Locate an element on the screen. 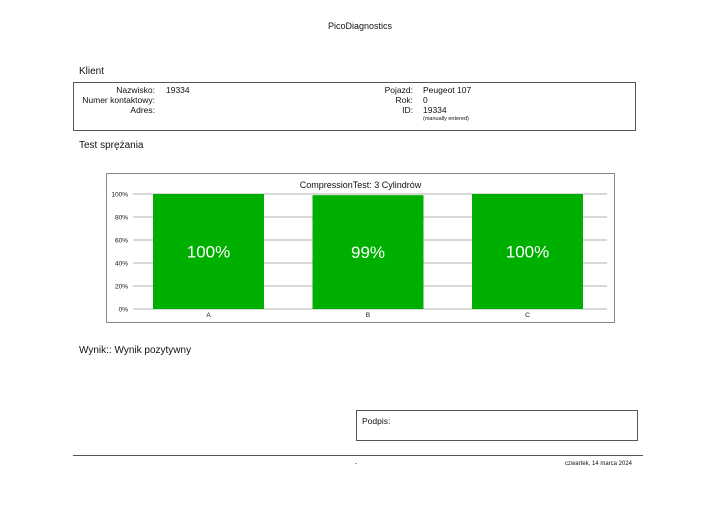  bar-c is located at coordinates (527, 251).